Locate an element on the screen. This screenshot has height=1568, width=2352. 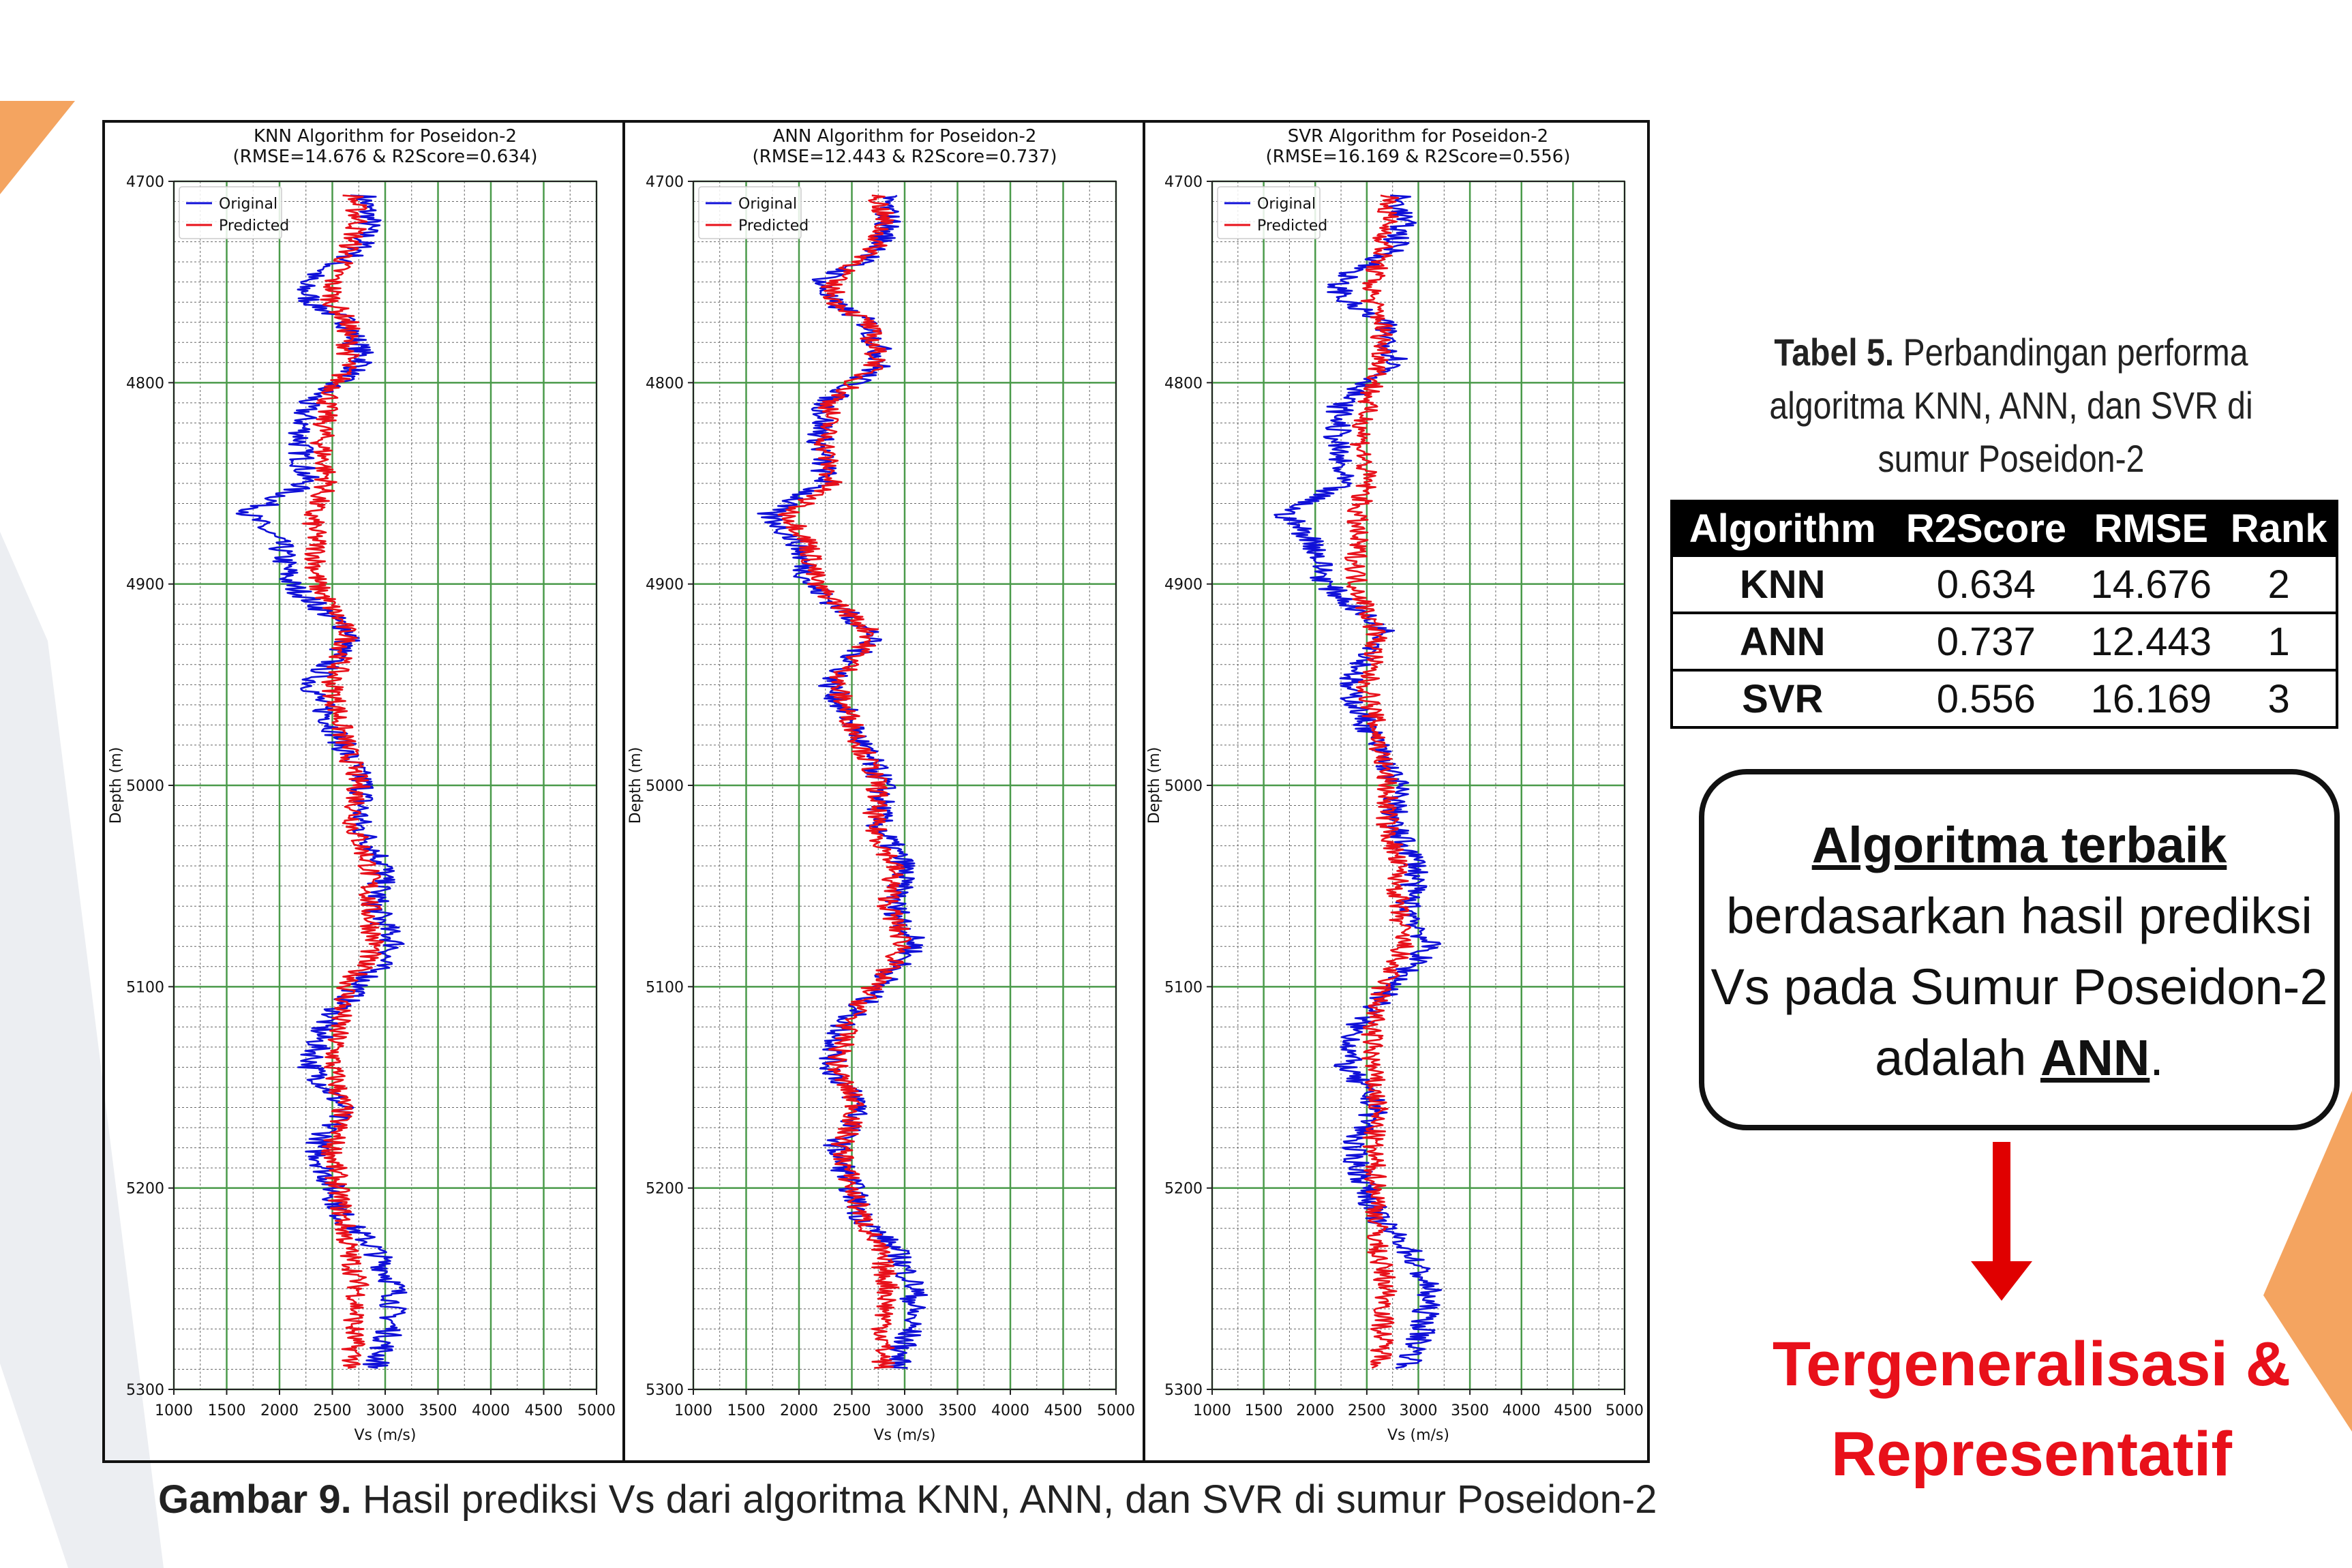
conclusion-text: Tergeneralisasi & Representatif is located at coordinates (2031, 1409).